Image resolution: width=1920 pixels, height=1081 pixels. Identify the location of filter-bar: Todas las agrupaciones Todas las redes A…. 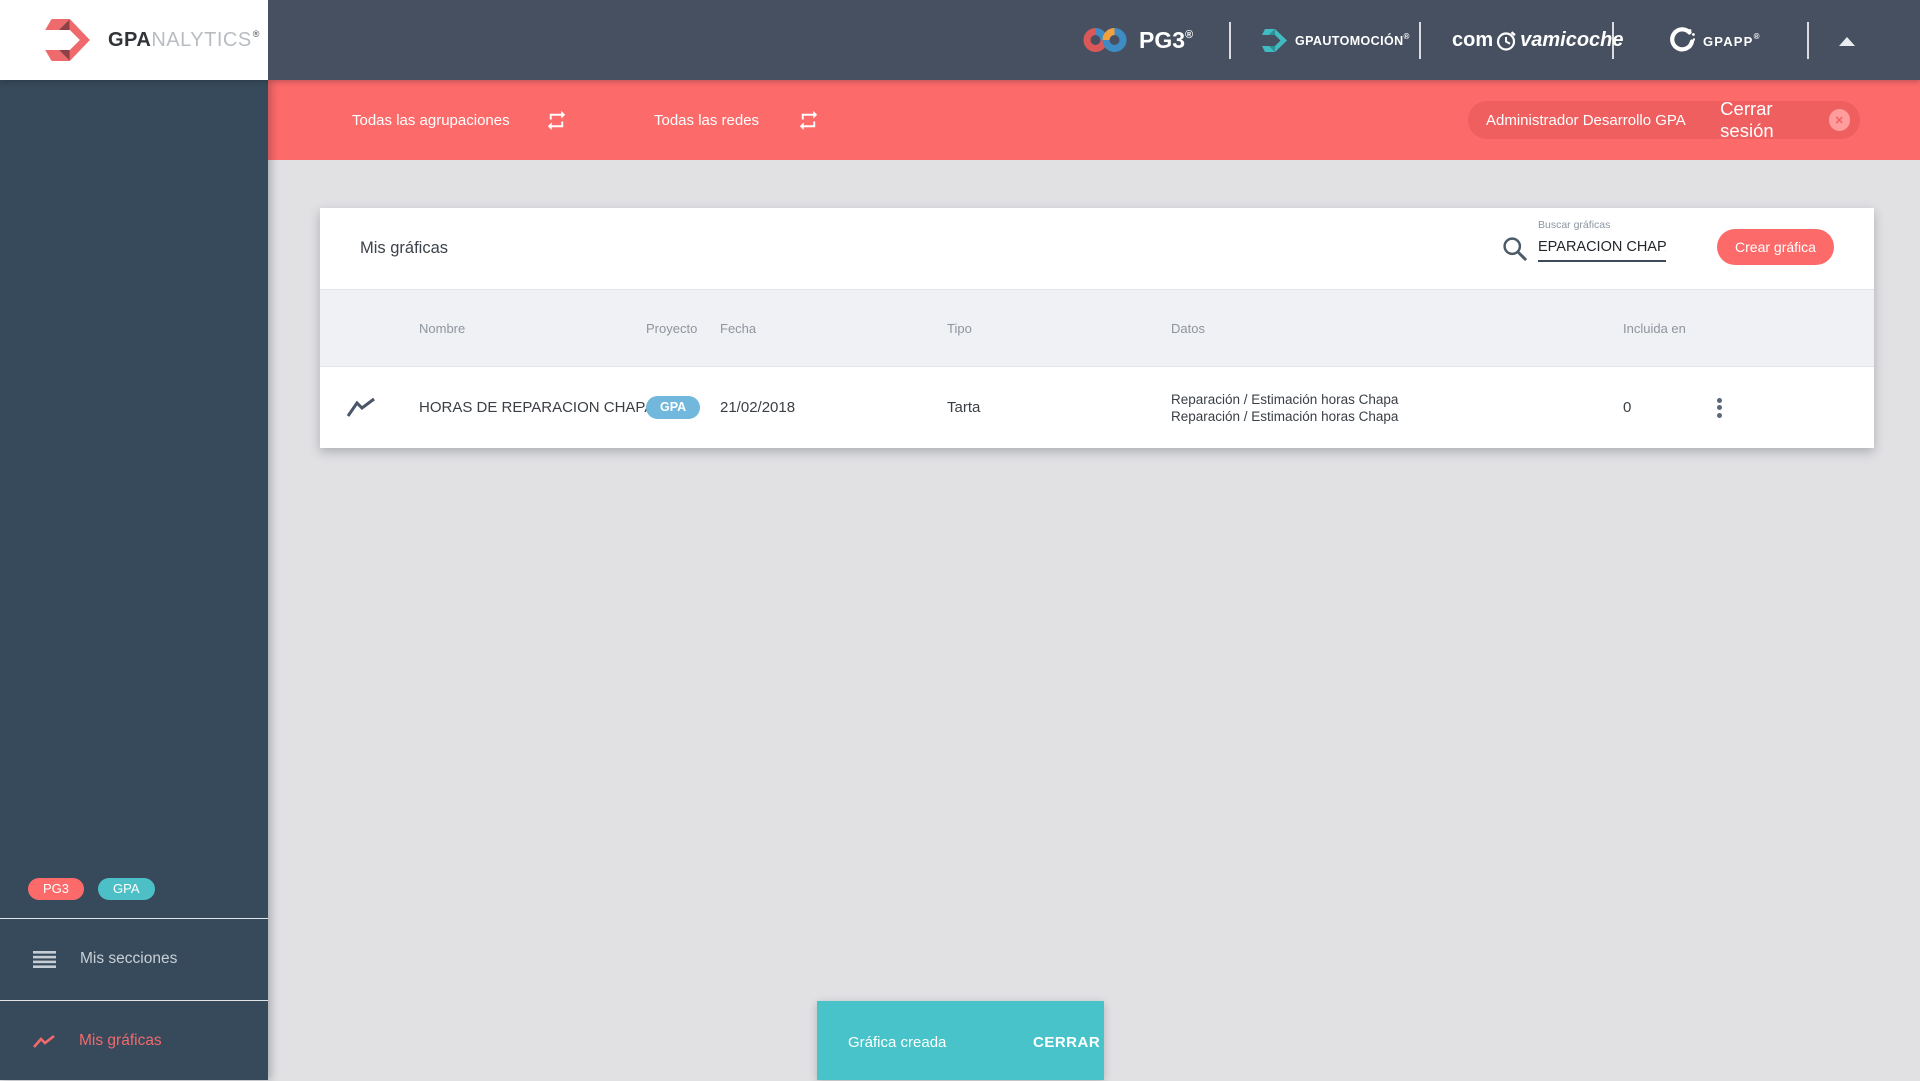
(1094, 120).